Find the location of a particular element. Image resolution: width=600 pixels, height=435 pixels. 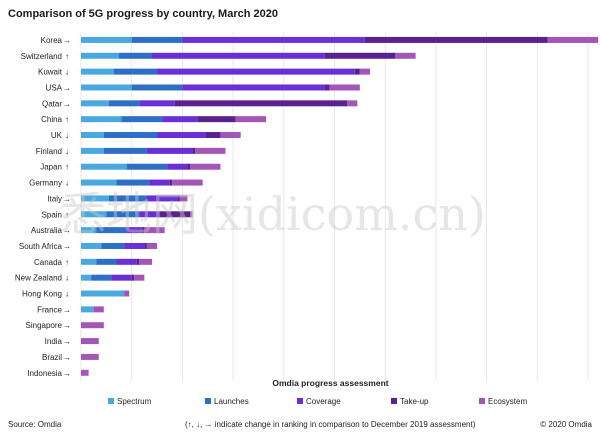

bar-canada-take-up is located at coordinates (138, 261).